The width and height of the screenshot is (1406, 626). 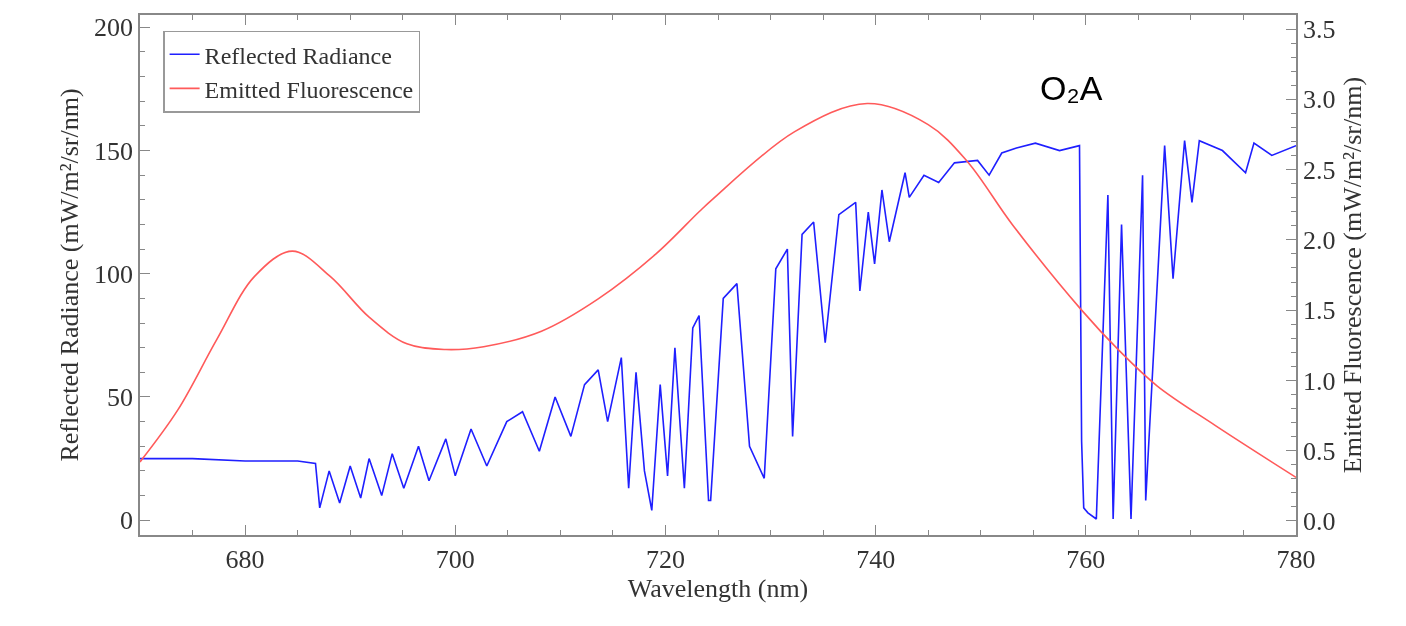 I want to click on y2-tick-label: 1.0, so click(x=1319, y=381).